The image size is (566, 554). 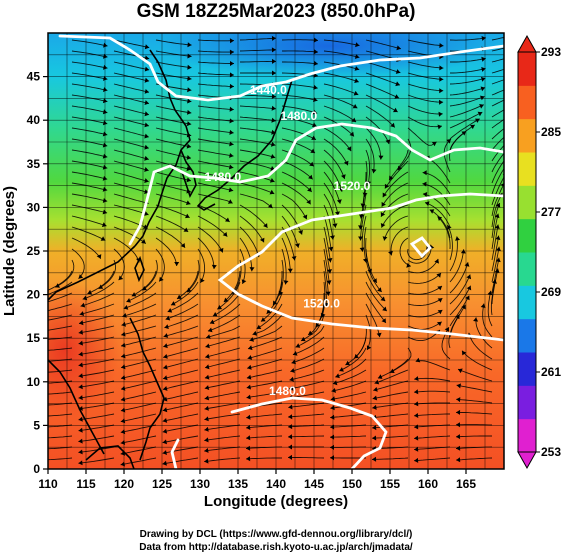 What do you see at coordinates (551, 292) in the screenshot?
I see `colorbar-tick-label: 269` at bounding box center [551, 292].